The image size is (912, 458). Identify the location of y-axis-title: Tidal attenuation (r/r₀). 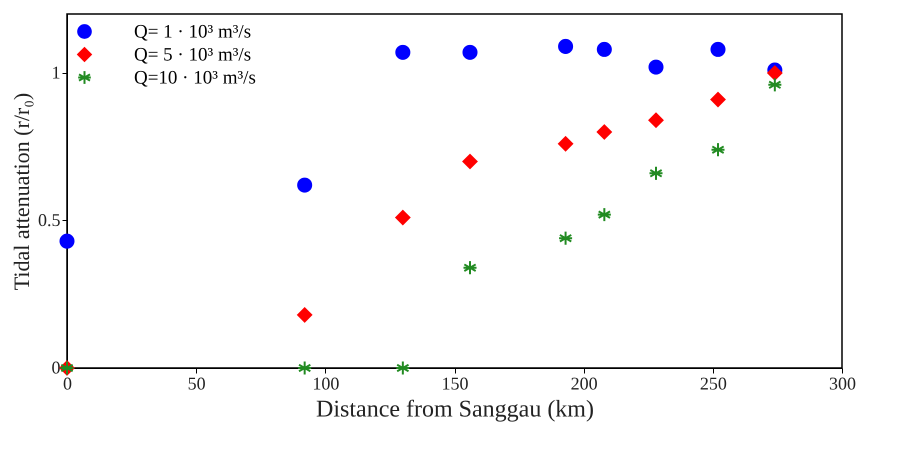
(21, 191).